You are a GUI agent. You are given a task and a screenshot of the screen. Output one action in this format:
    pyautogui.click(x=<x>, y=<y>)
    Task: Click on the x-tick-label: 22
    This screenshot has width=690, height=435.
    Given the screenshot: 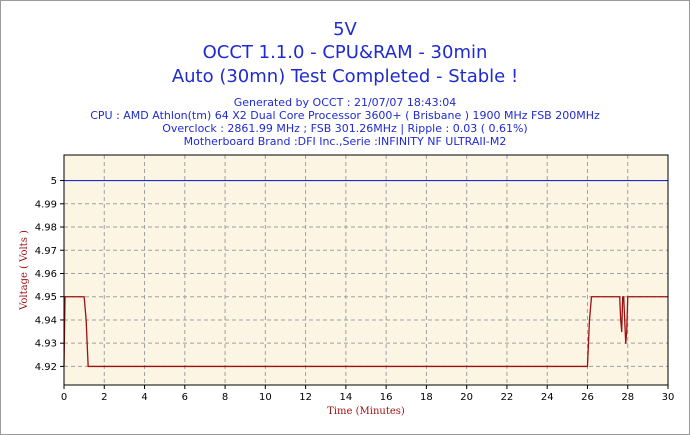 What is the action you would take?
    pyautogui.click(x=507, y=397)
    